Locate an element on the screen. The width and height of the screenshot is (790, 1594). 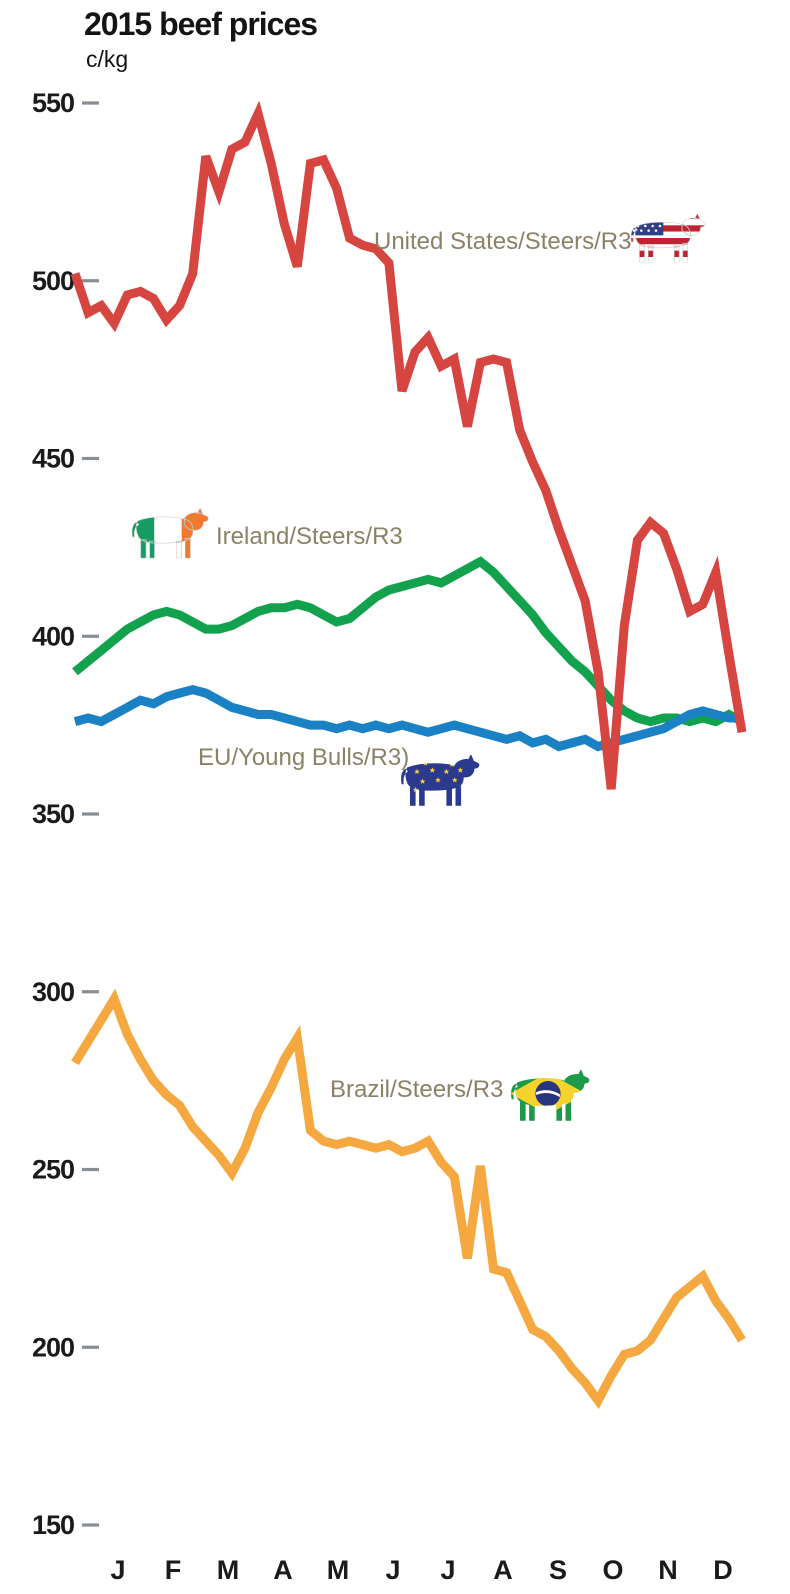
y-axis-tick-label: 350 is located at coordinates (53, 814).